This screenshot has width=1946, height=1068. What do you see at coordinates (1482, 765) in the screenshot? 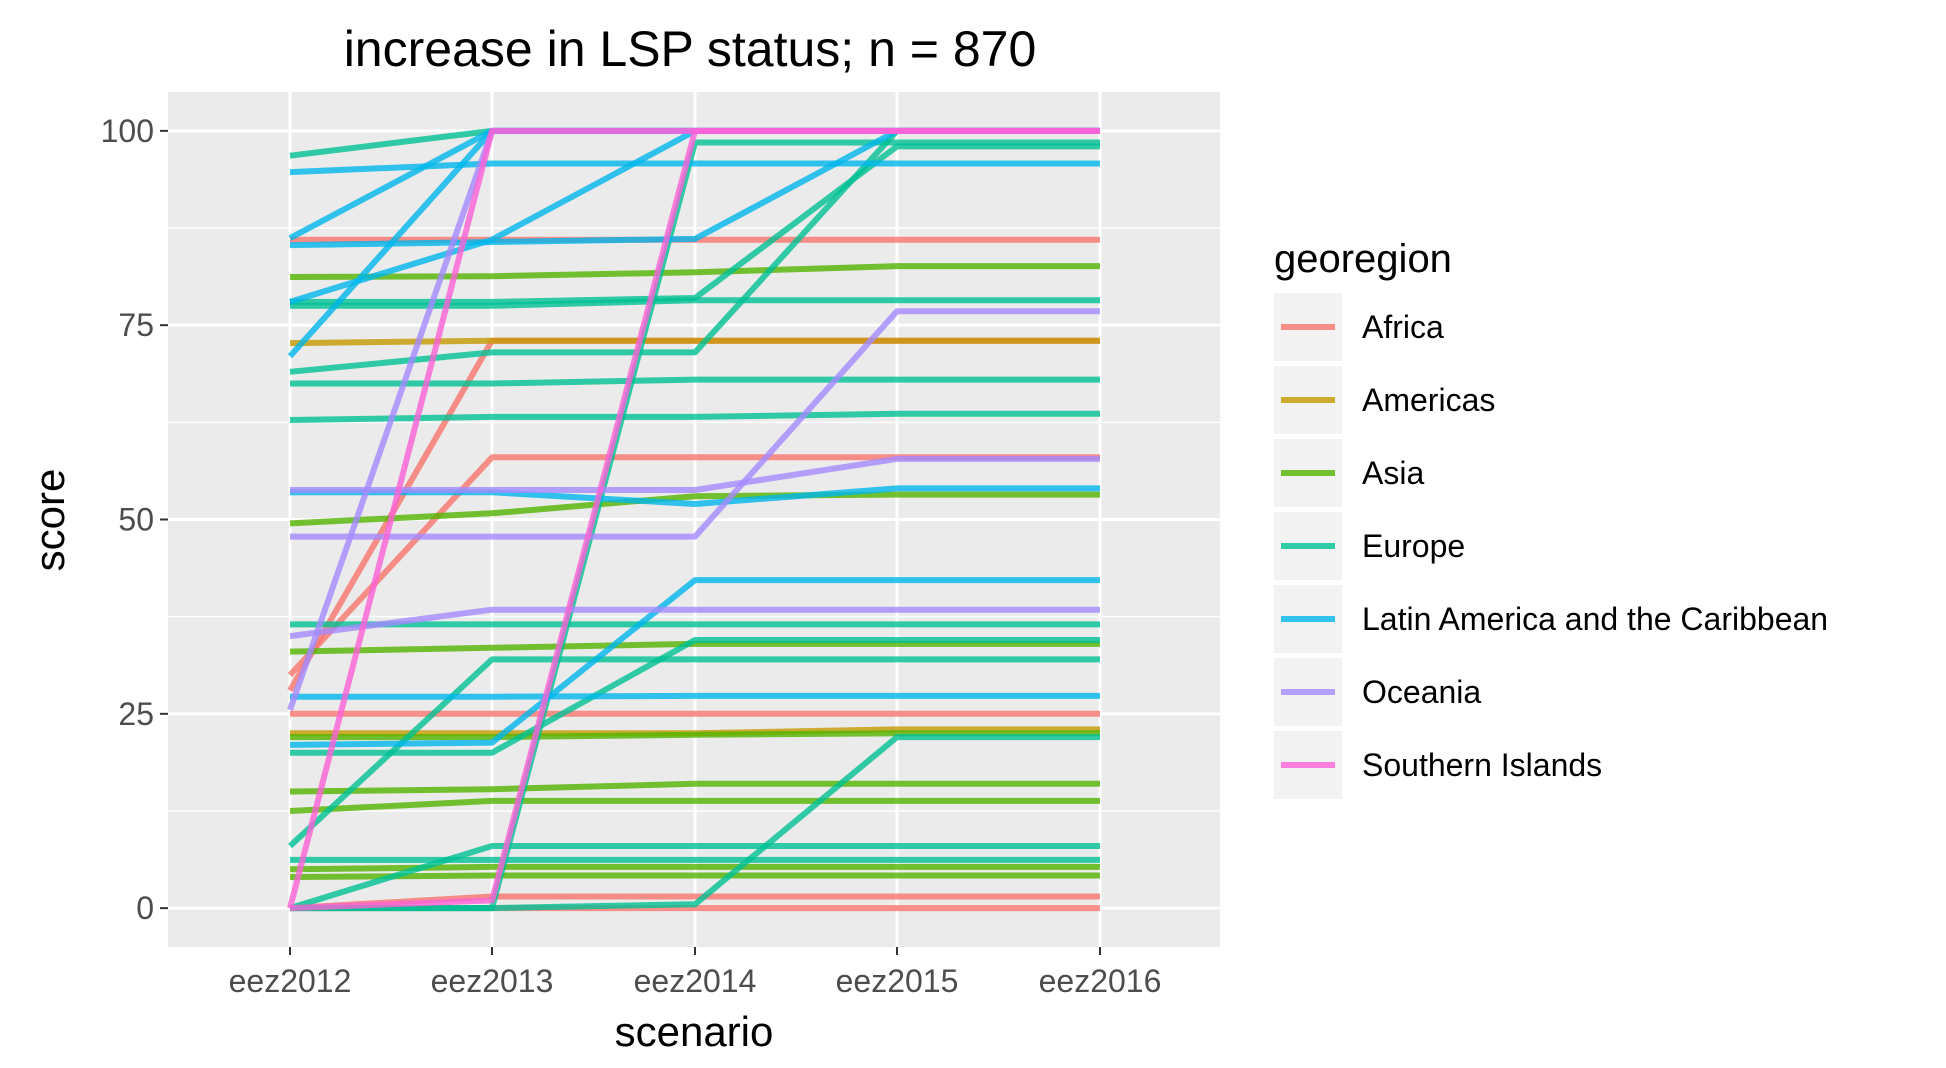
I see `legend-label: Southern Islands` at bounding box center [1482, 765].